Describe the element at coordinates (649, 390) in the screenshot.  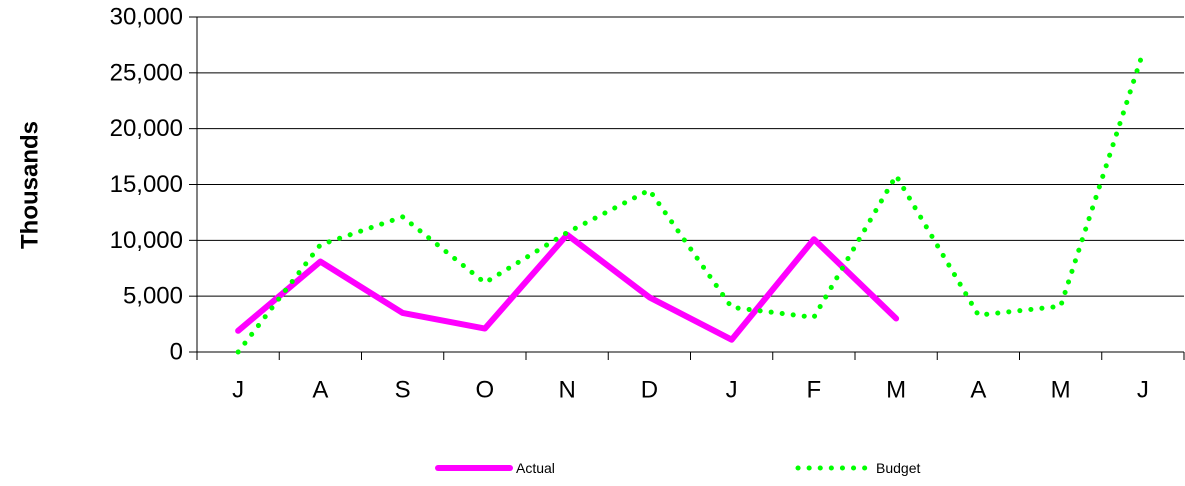
I see `x-tick-label: D` at that location.